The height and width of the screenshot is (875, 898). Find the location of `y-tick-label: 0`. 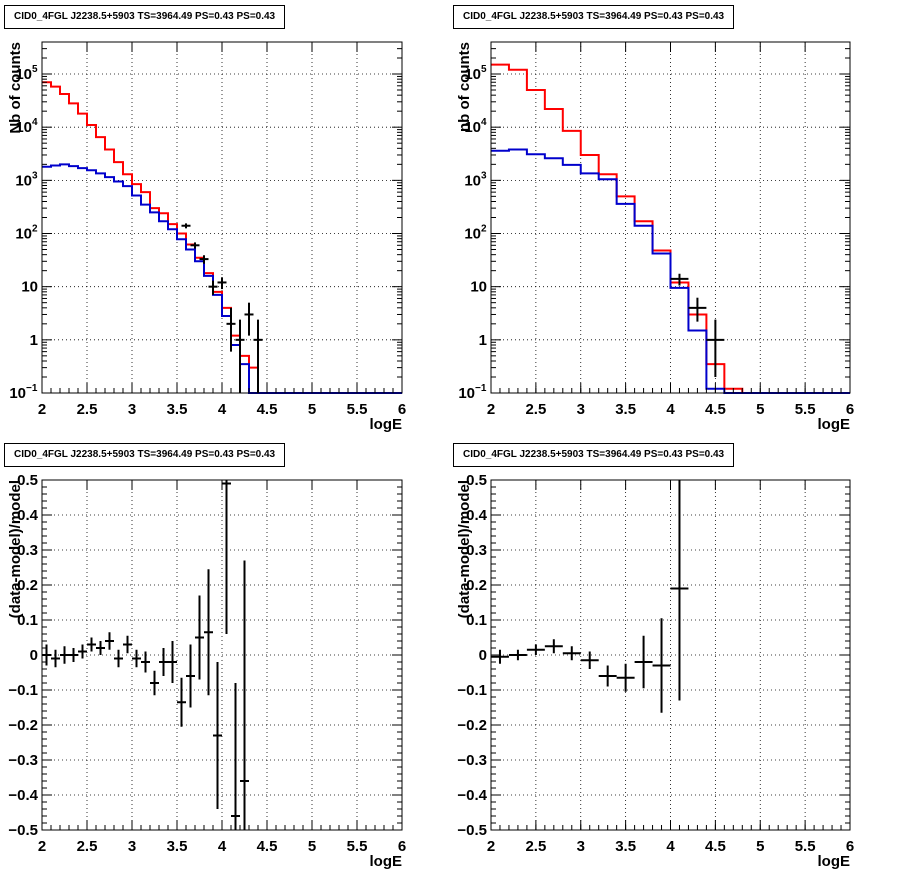

y-tick-label: 0 is located at coordinates (34, 655).